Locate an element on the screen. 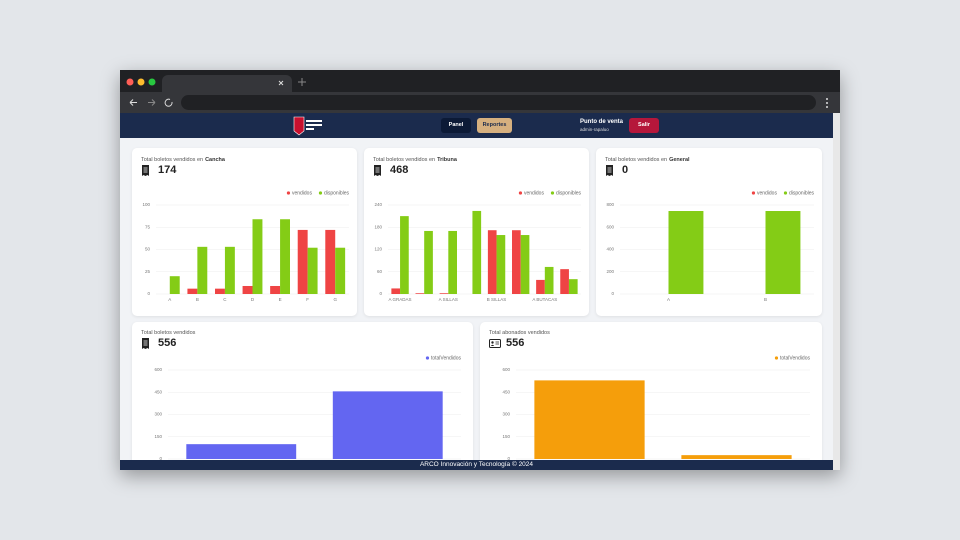  window-controls is located at coordinates (141, 82).